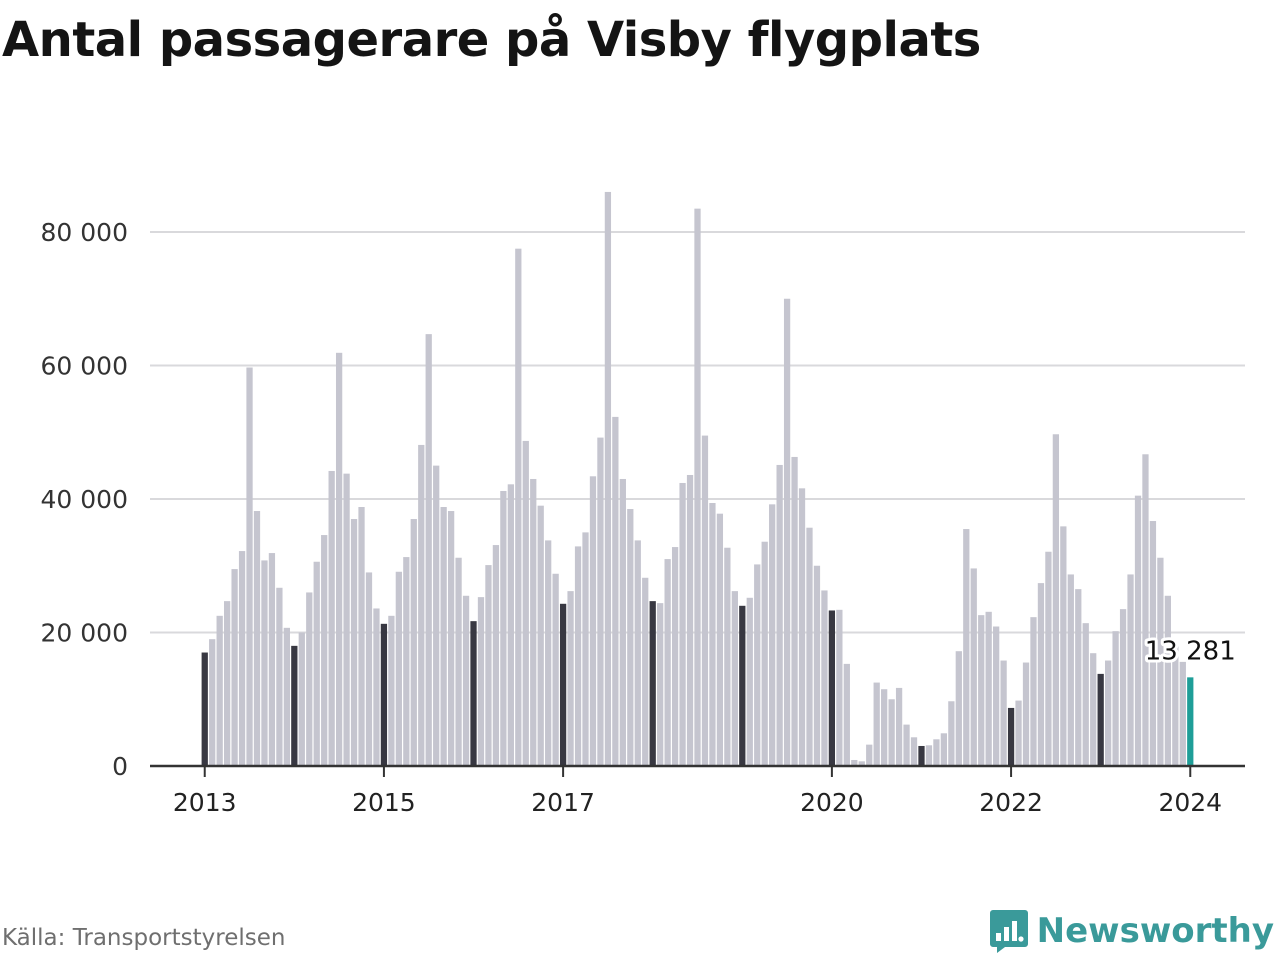 This screenshot has height=960, width=1280. What do you see at coordinates (84, 366) in the screenshot?
I see `y-tick-label: 60 000` at bounding box center [84, 366].